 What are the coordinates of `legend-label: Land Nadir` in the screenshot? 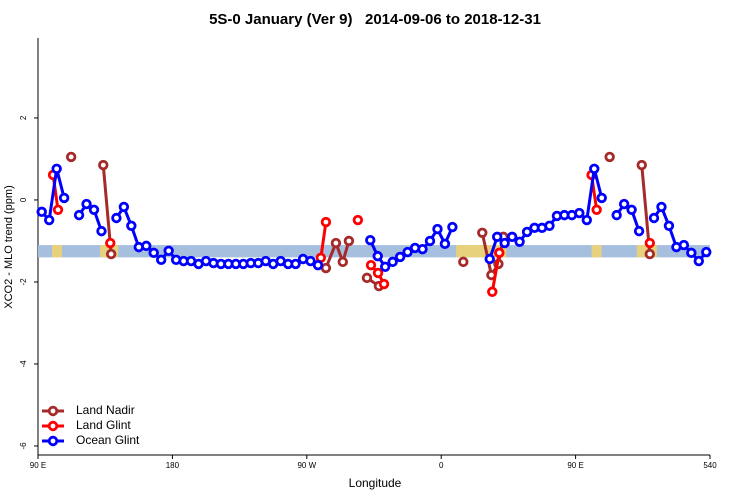 It's located at (105, 410).